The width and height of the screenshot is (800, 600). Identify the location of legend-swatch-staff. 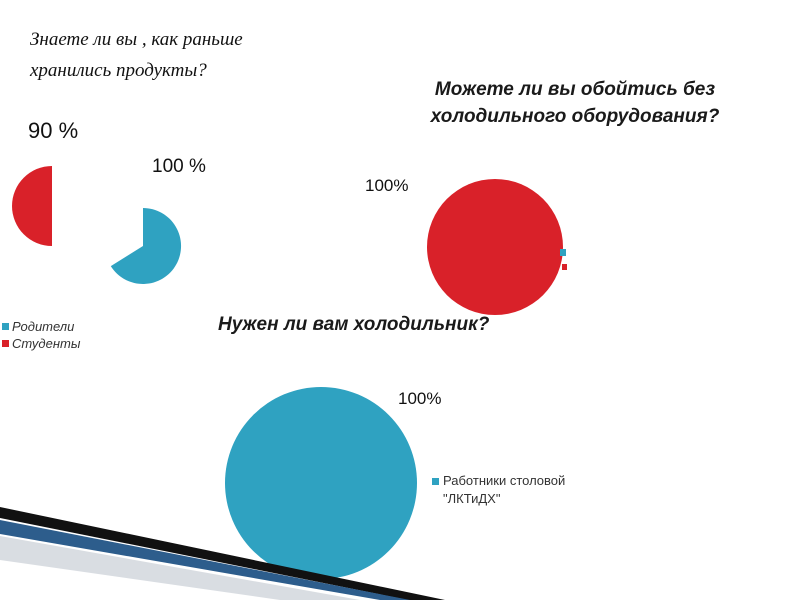
(435, 481).